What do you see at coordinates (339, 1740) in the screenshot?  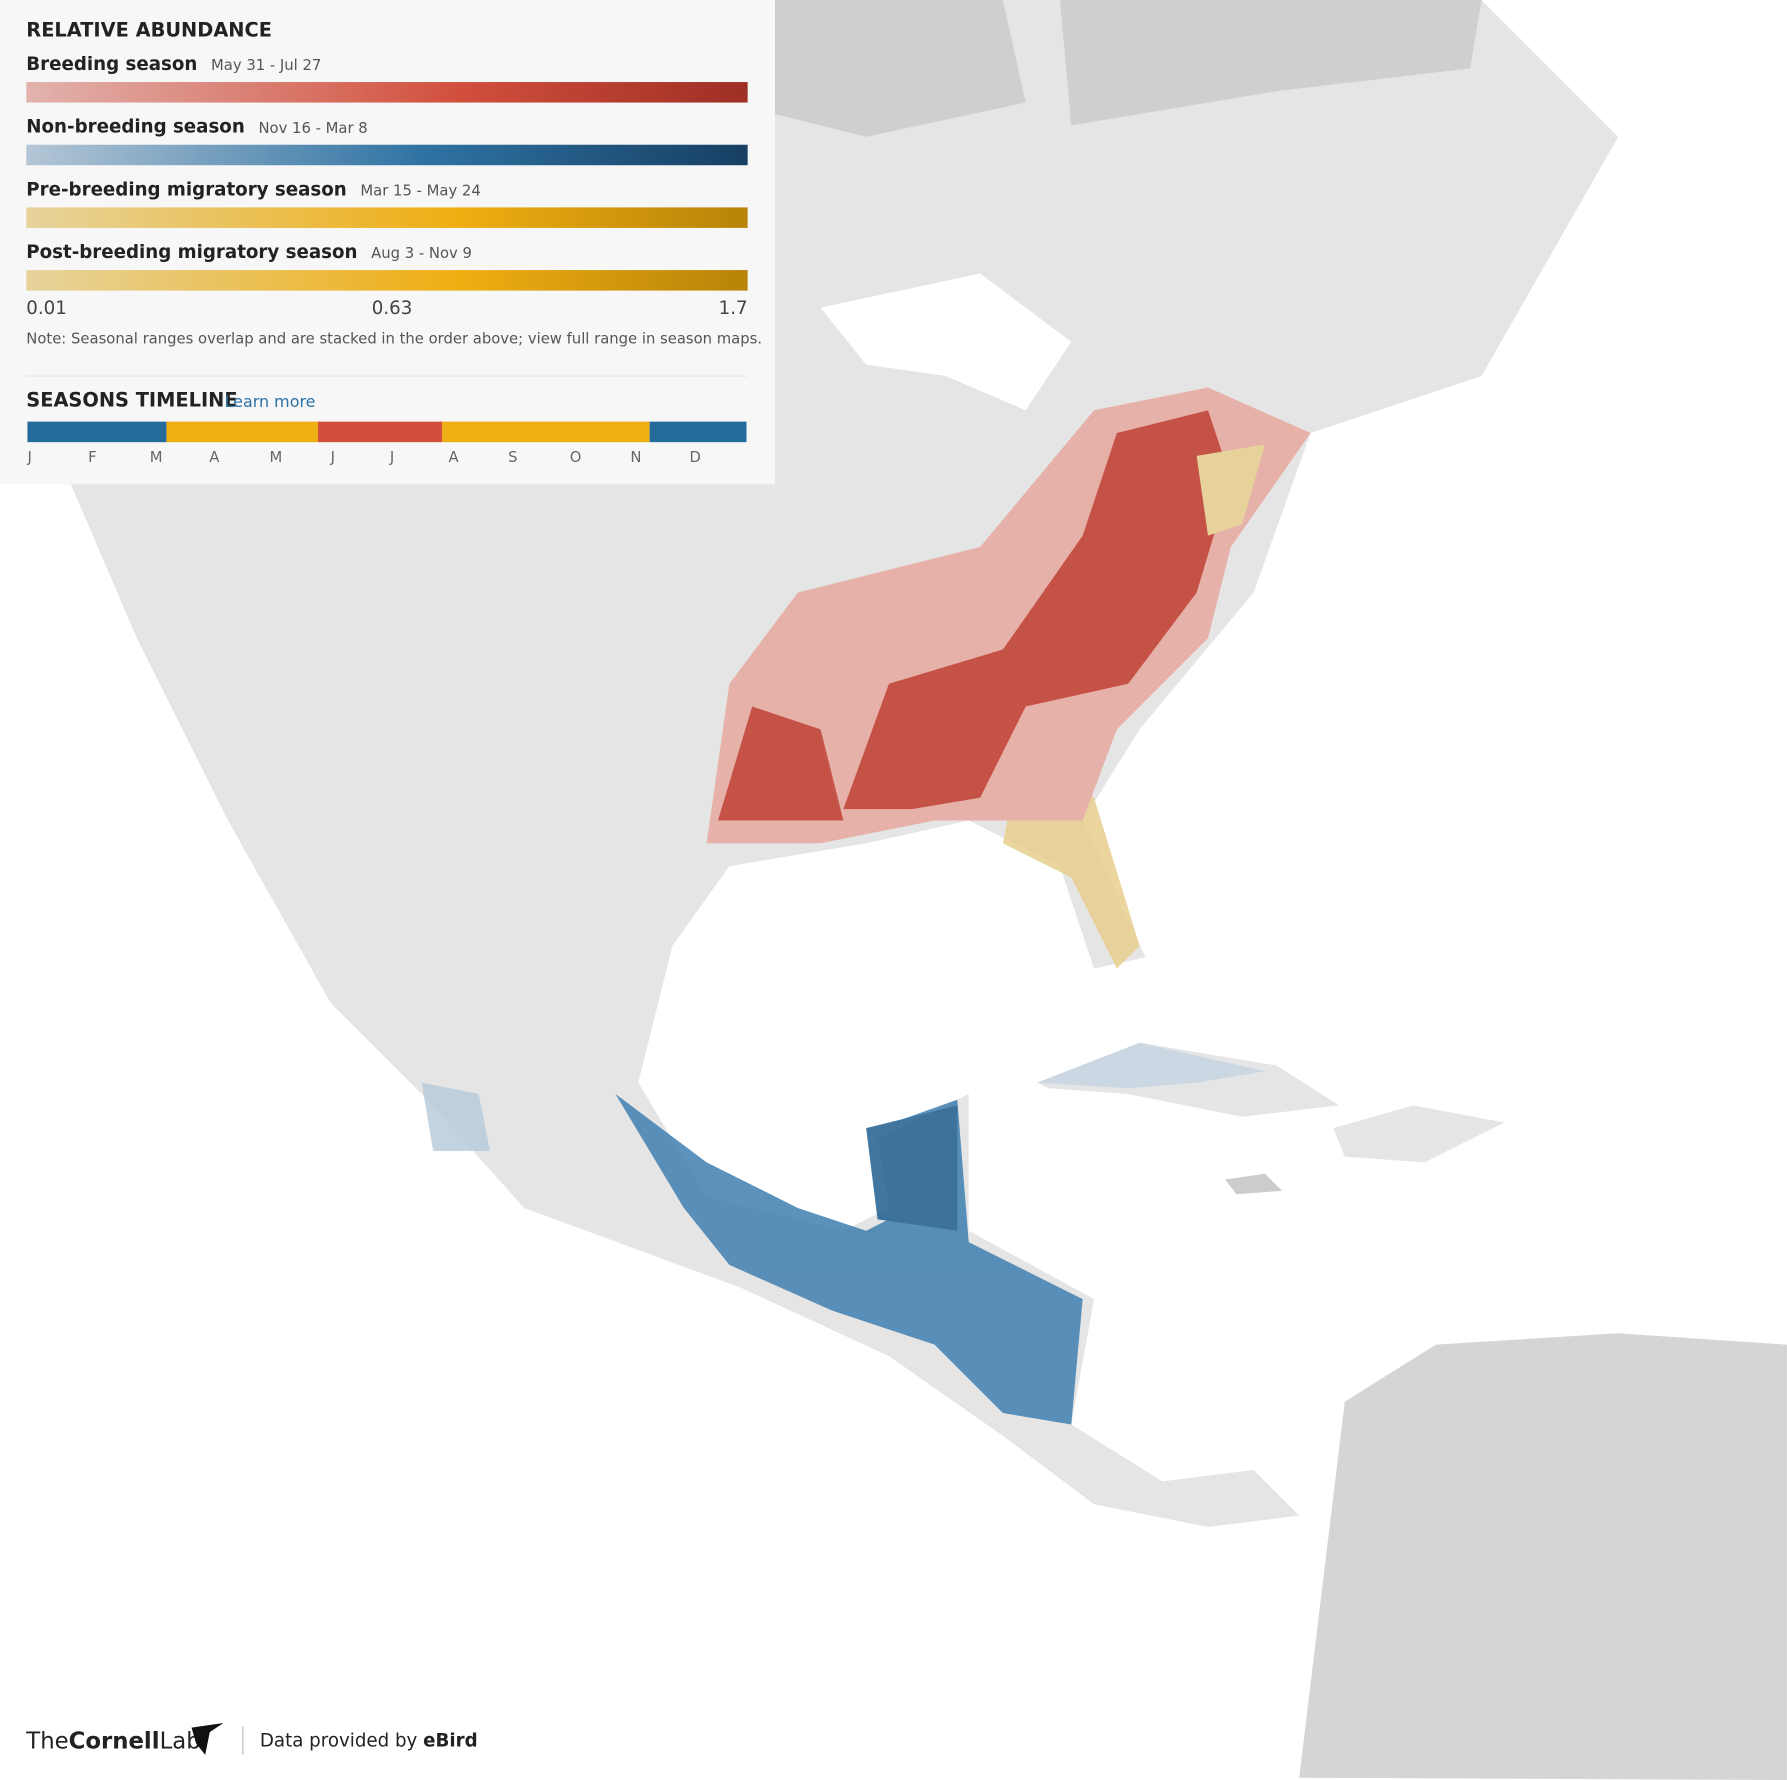 I see `credit-text: Data provided by` at bounding box center [339, 1740].